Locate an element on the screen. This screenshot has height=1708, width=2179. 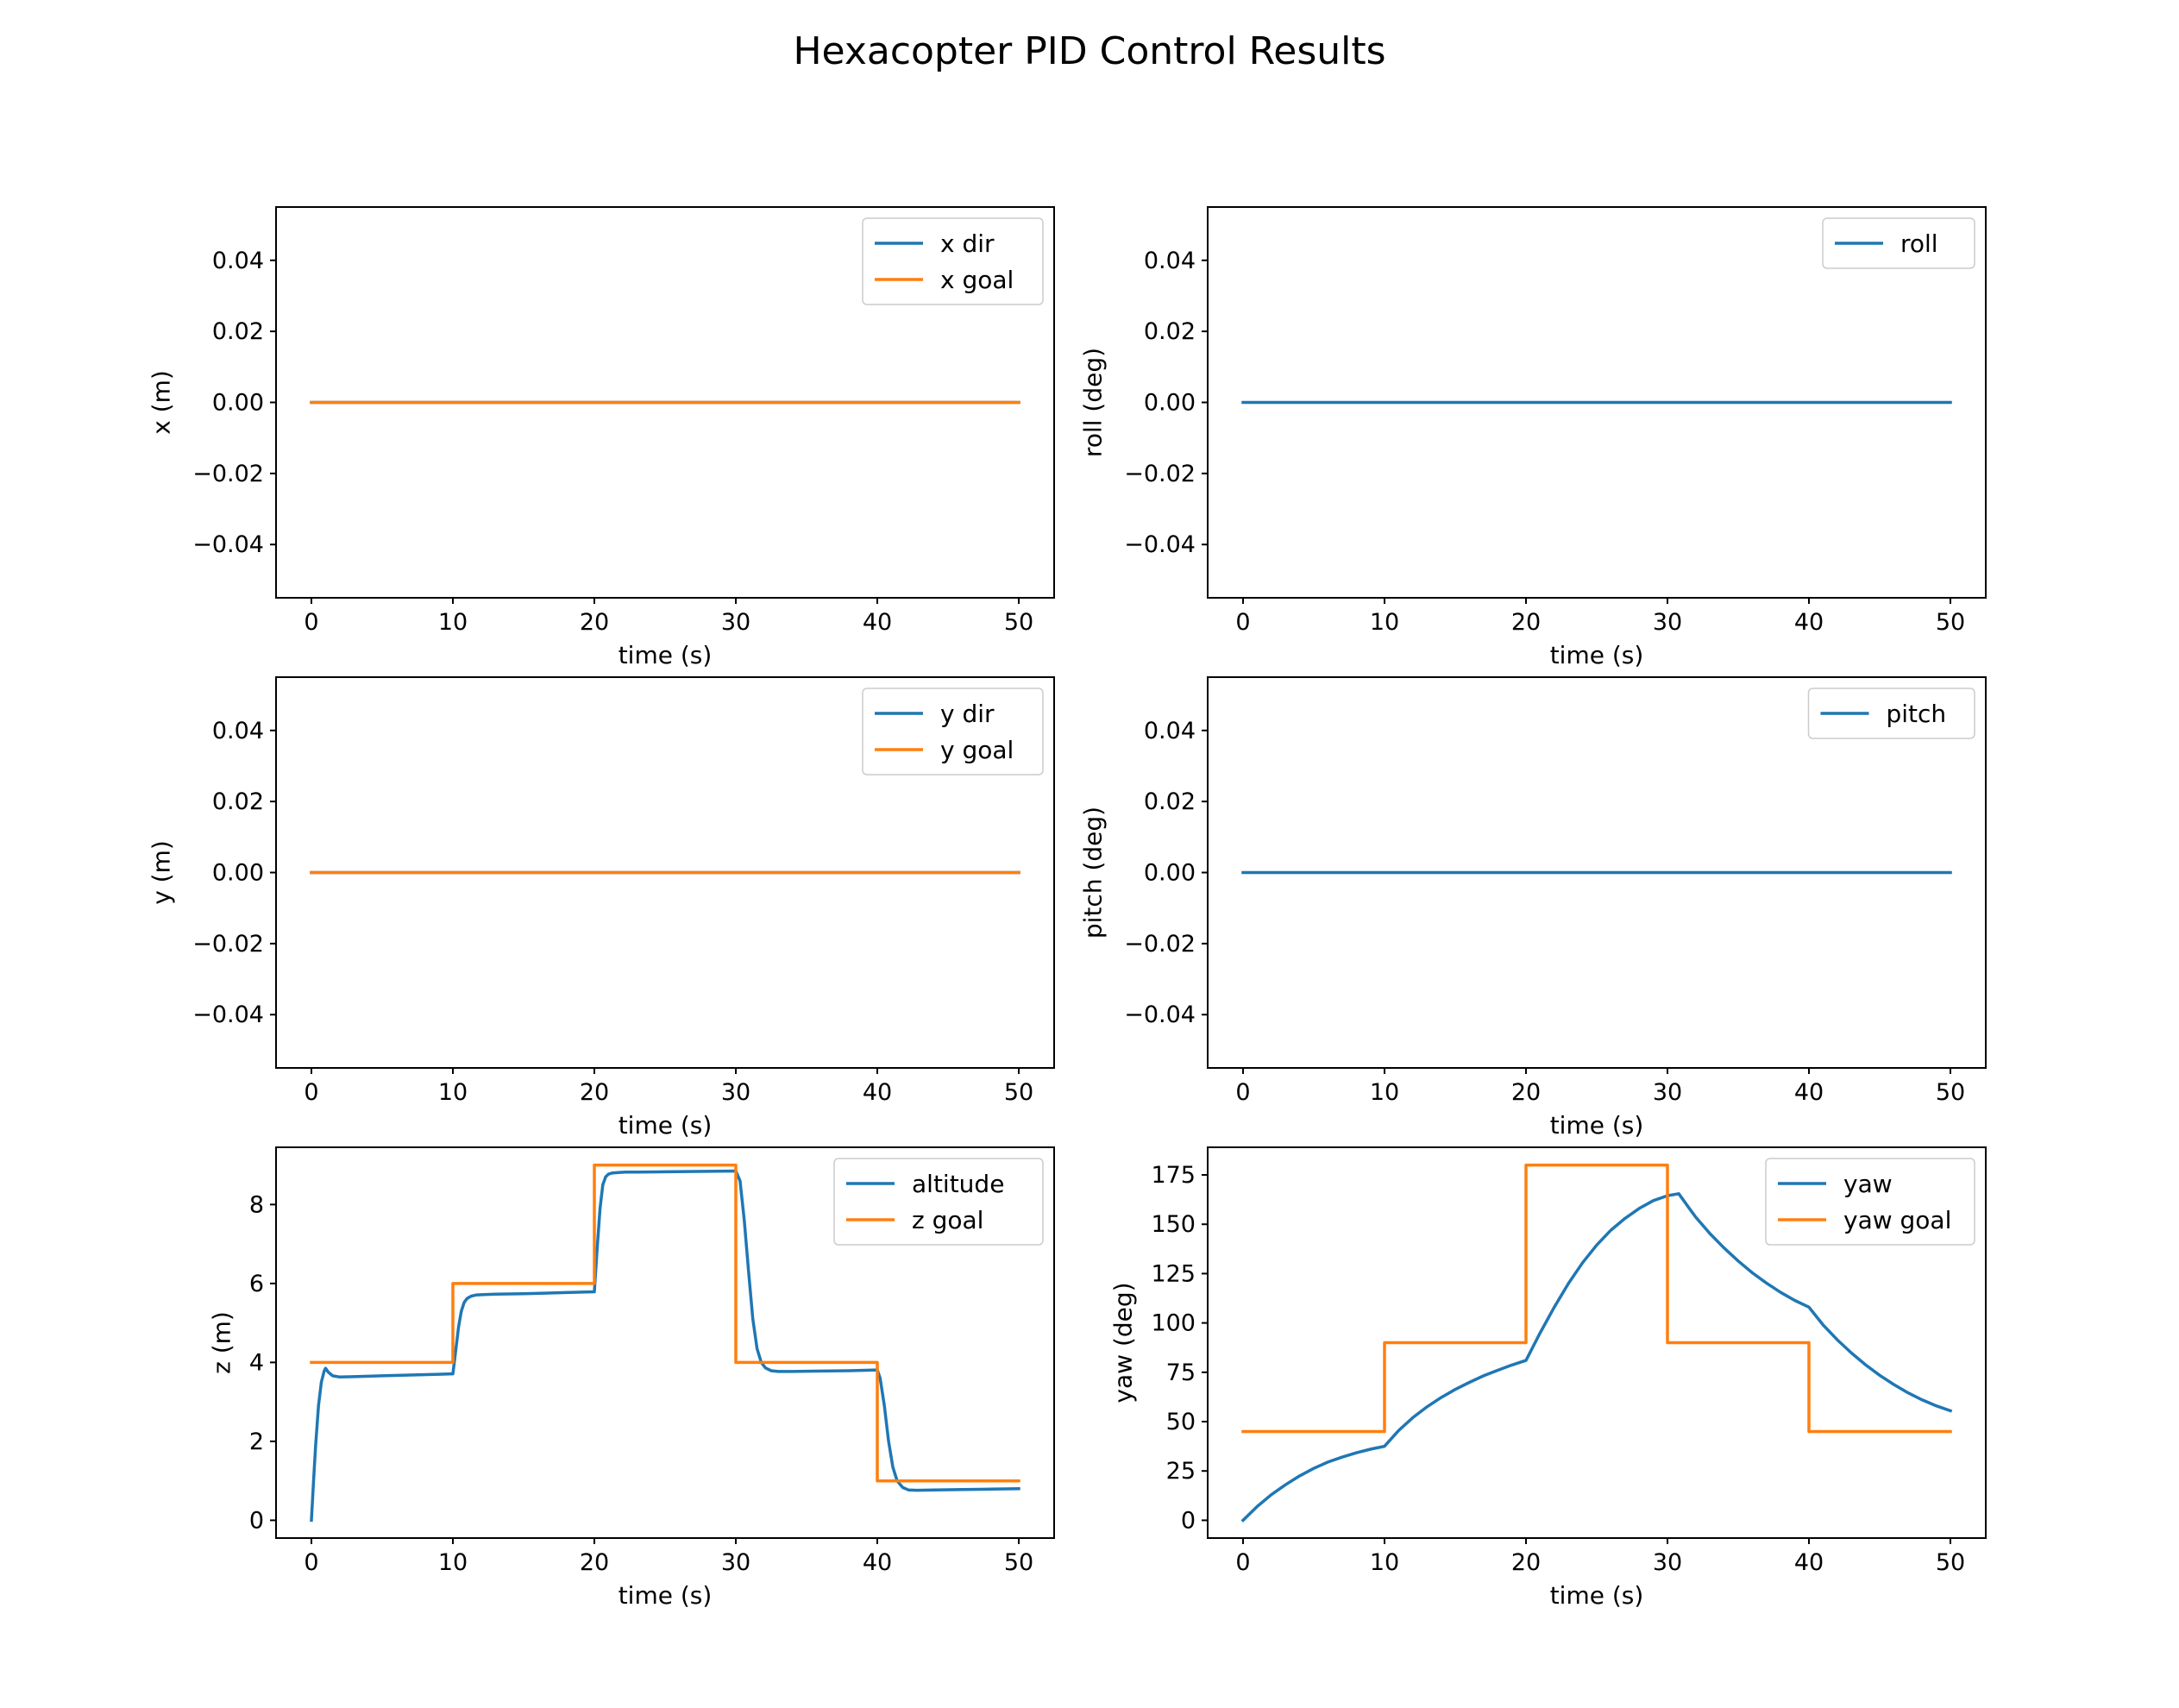
legend-label: x goal is located at coordinates (977, 280).